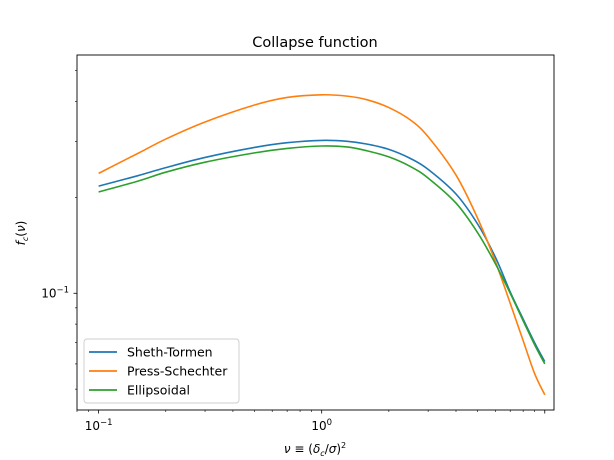 This screenshot has width=614, height=460. I want to click on y-axis-label: fc(ν), so click(22, 233).